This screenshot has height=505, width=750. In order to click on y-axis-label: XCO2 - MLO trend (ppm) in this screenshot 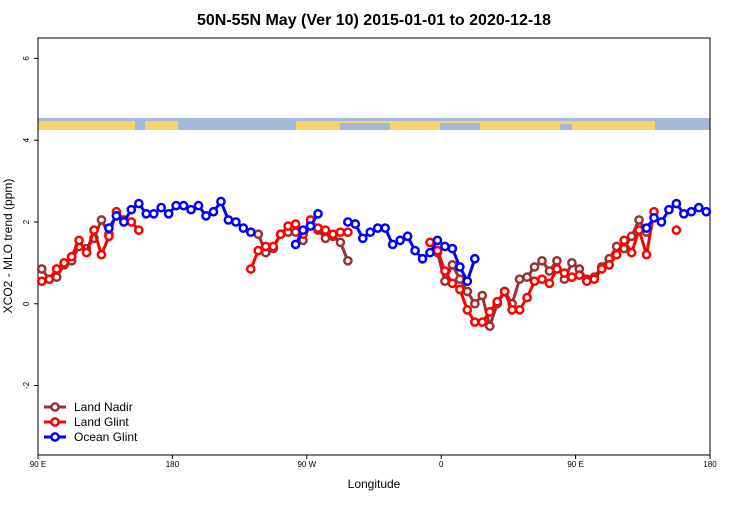, I will do `click(8, 246)`.